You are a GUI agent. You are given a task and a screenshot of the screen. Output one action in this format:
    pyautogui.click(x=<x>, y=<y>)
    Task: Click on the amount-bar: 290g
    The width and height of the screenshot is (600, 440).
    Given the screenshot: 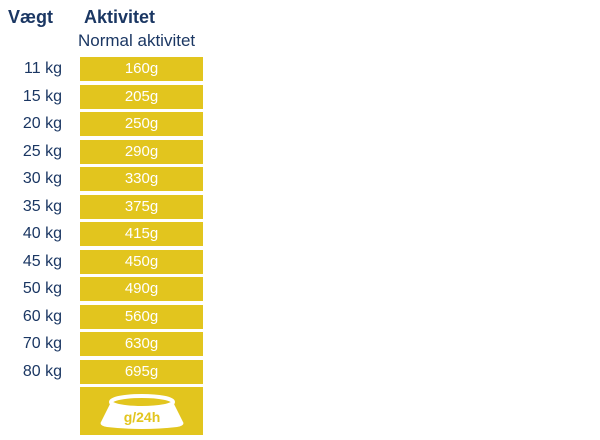 What is the action you would take?
    pyautogui.click(x=141, y=151)
    